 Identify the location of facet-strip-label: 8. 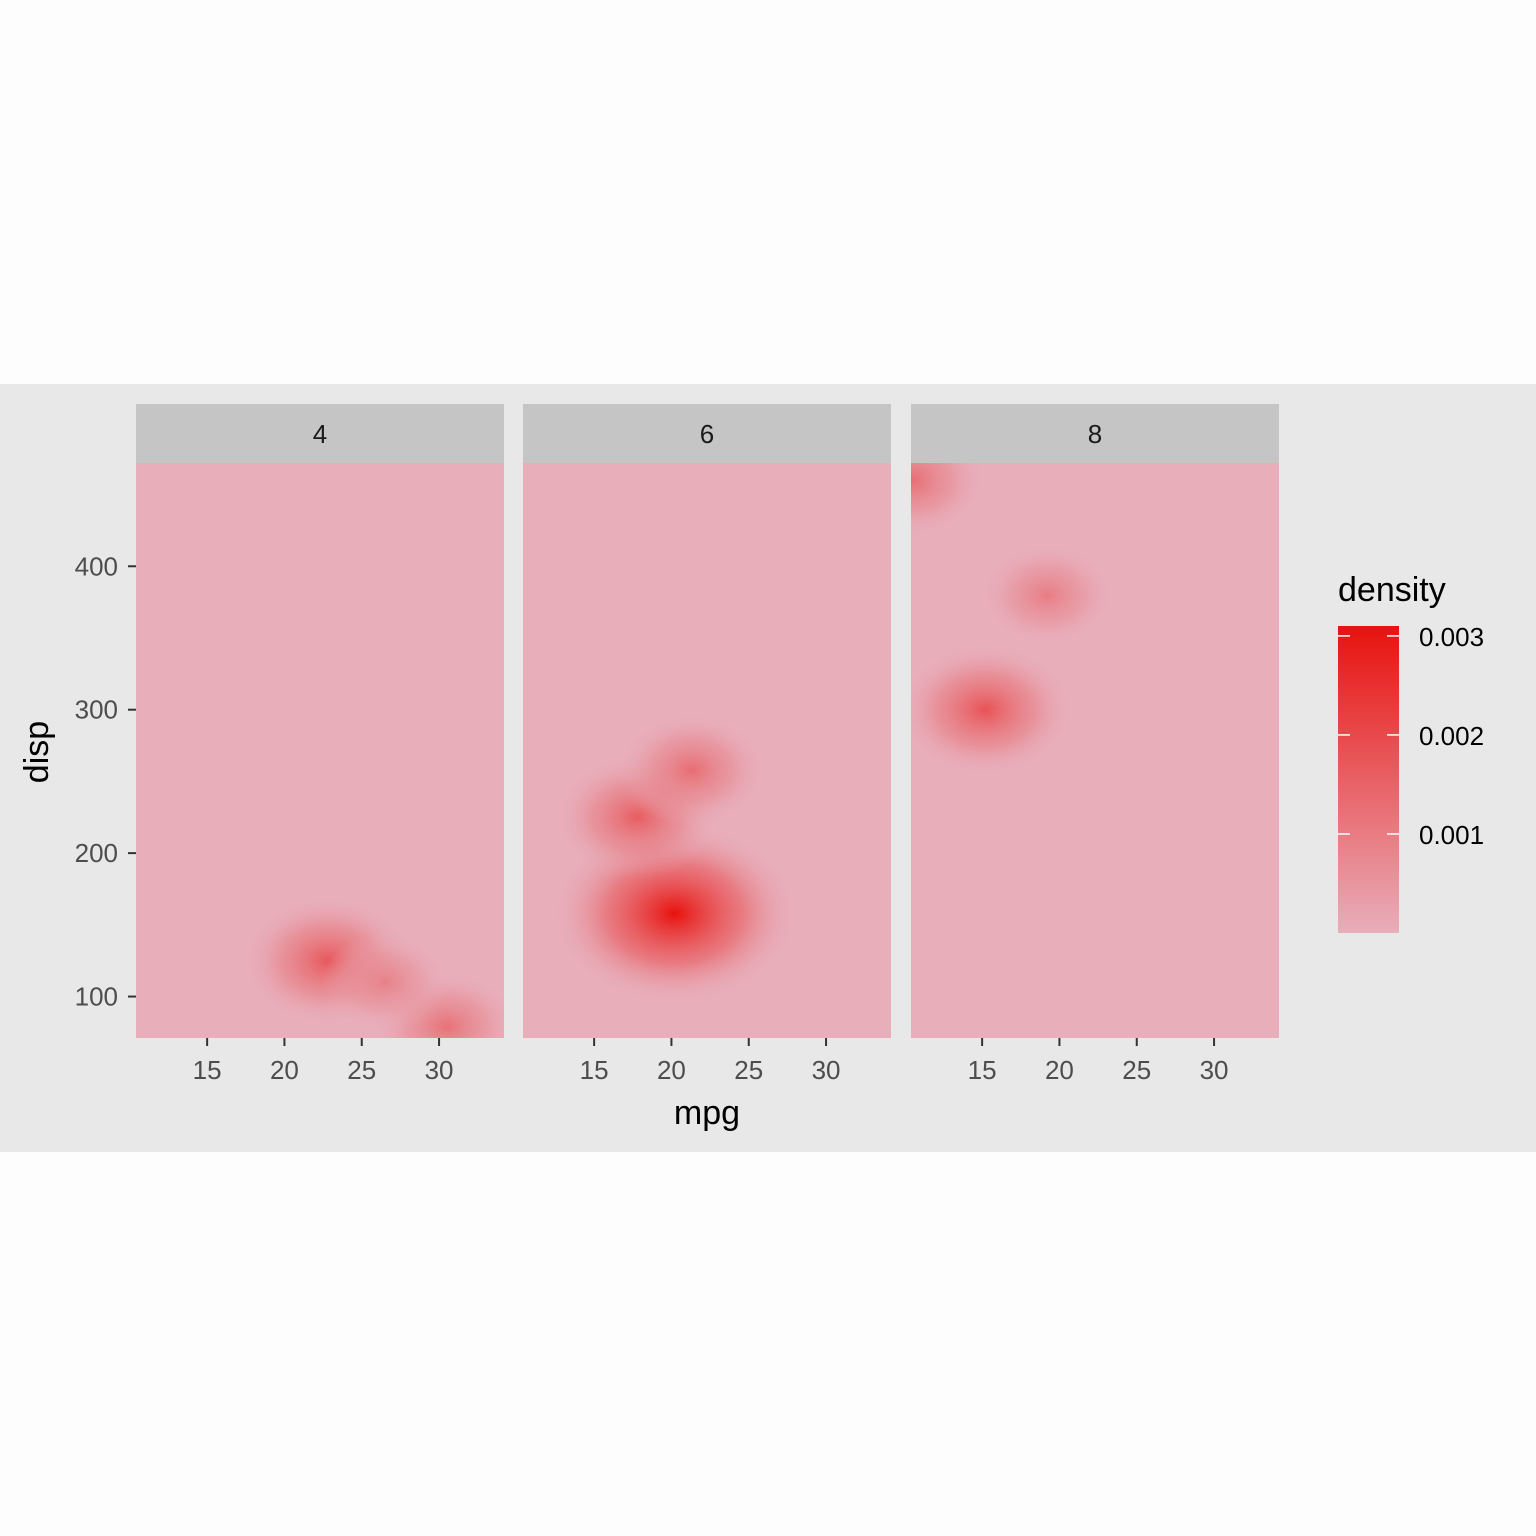
(1095, 434).